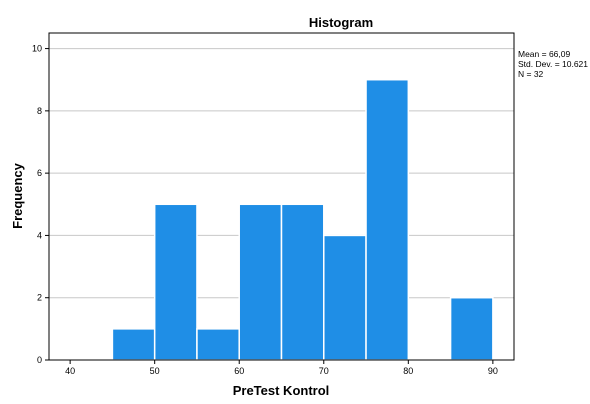 This screenshot has height=404, width=590. Describe the element at coordinates (493, 371) in the screenshot. I see `x-tick-label-5: 90` at that location.